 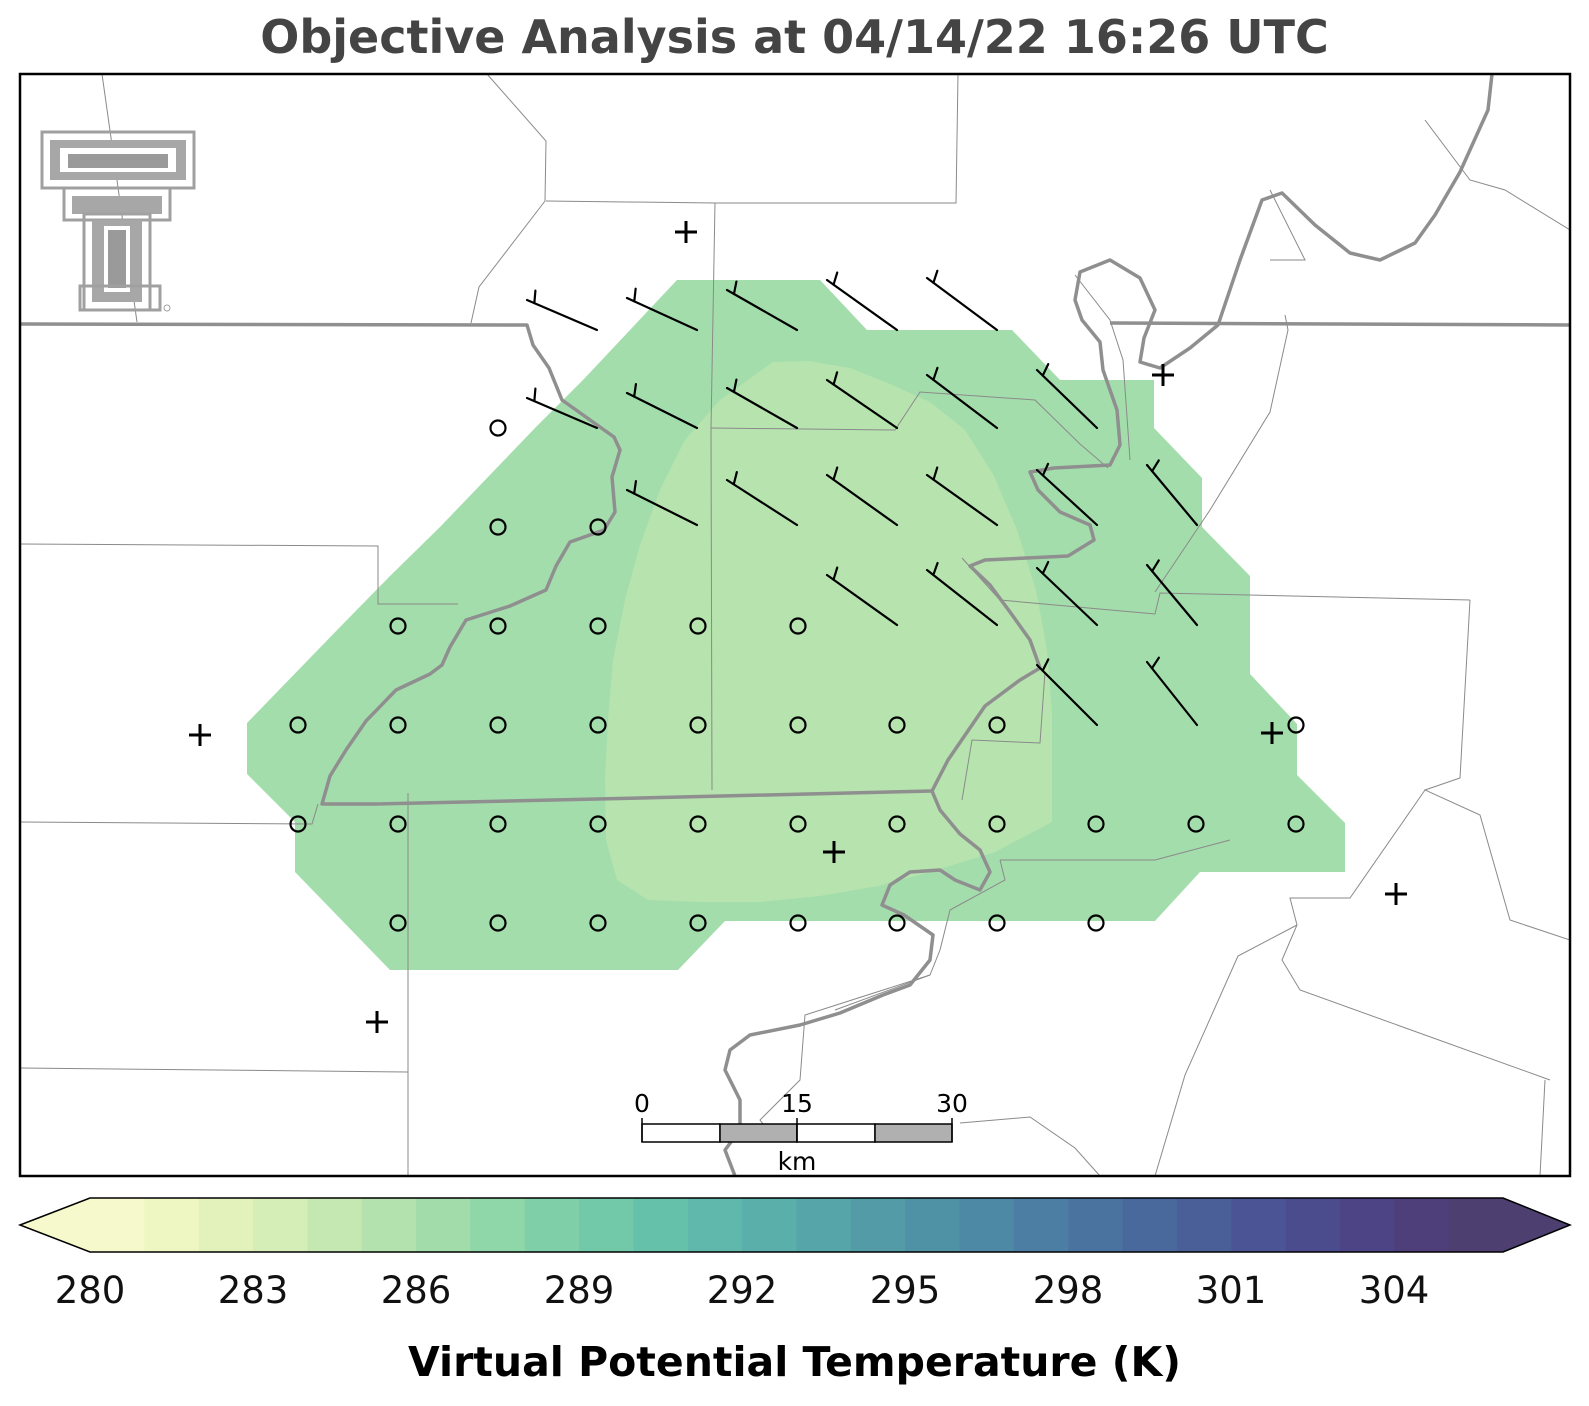 What do you see at coordinates (797, 1161) in the screenshot?
I see `scale-unit: km` at bounding box center [797, 1161].